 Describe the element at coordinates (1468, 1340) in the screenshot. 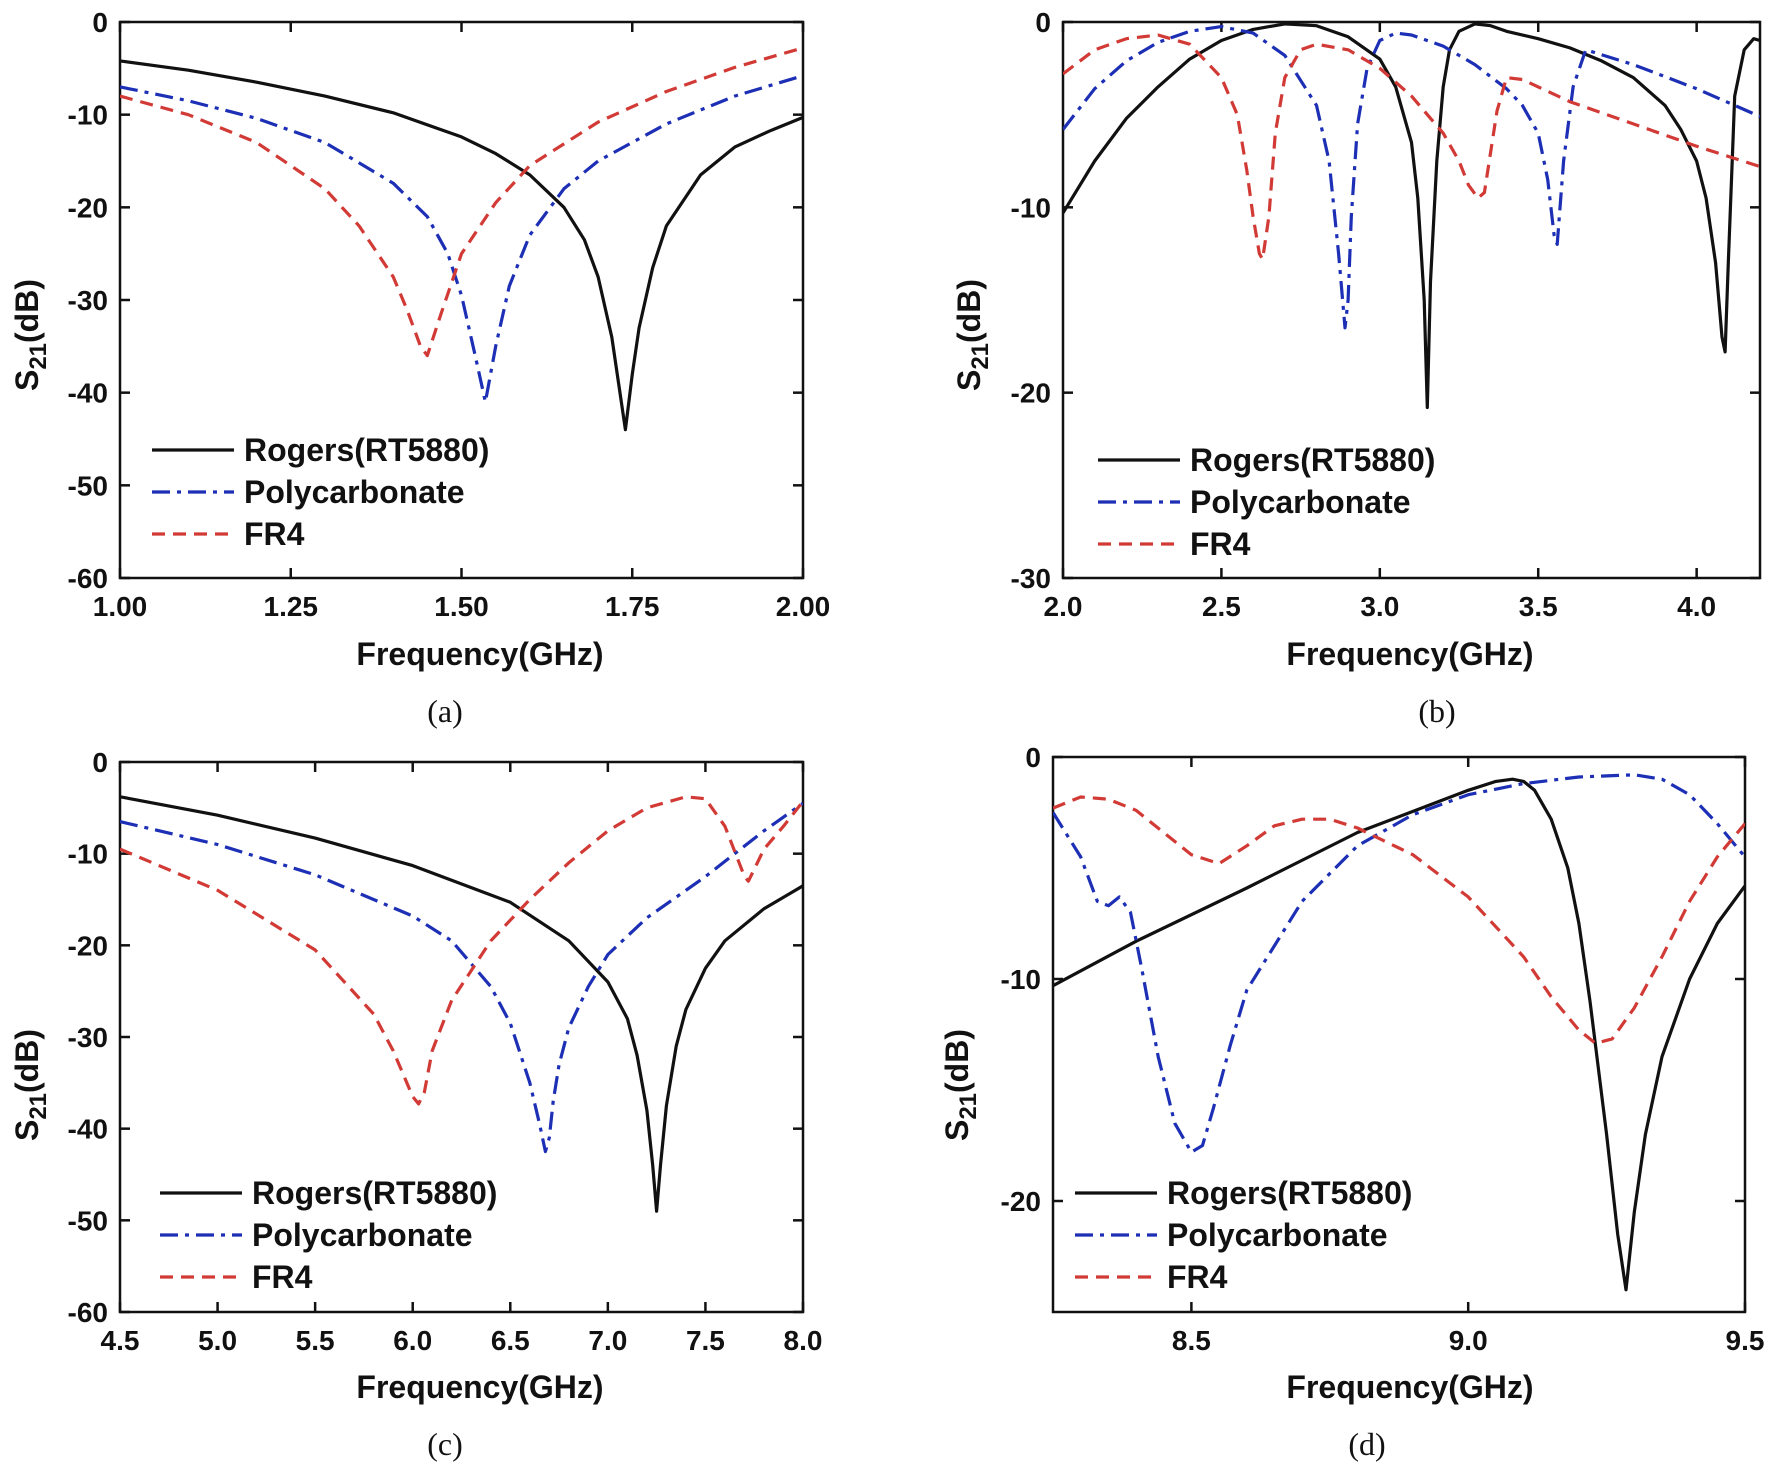

I see `x-tick-label: 9.0` at that location.